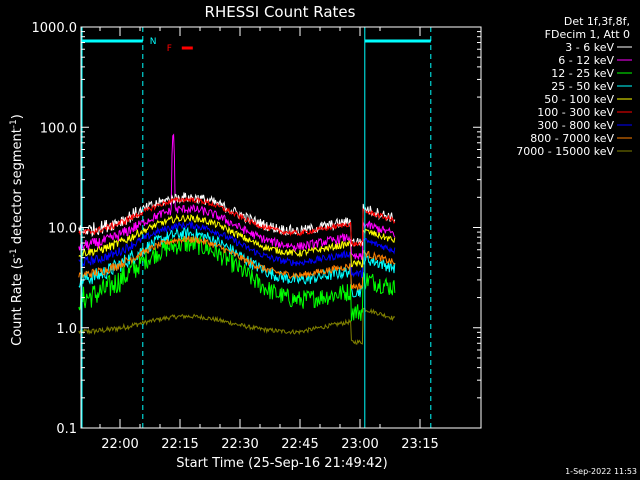 The height and width of the screenshot is (480, 640). I want to click on y-tick-label: 10.0, so click(62, 229).